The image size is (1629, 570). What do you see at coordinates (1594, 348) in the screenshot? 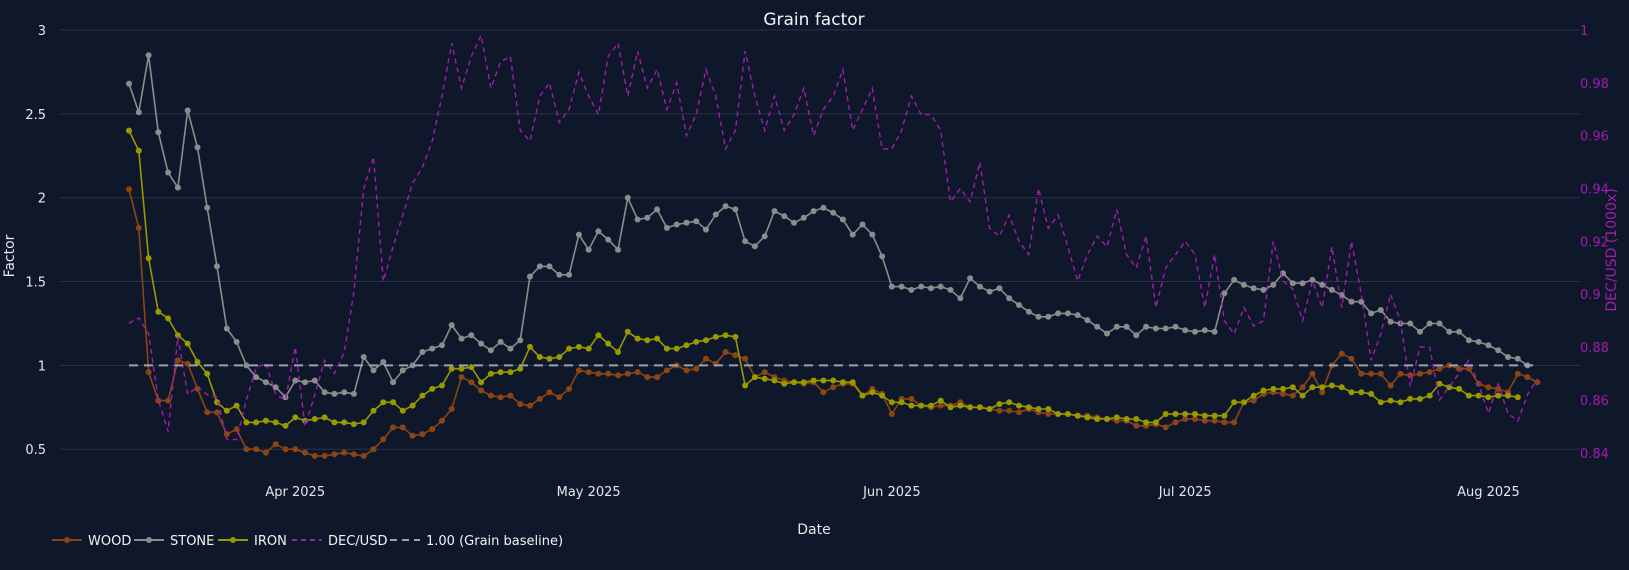
I see `y2-tick-label: 0.88` at bounding box center [1594, 348].